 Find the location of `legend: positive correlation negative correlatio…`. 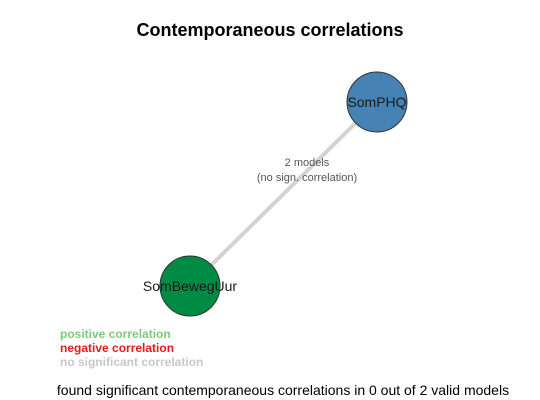

legend: positive correlation negative correlatio… is located at coordinates (131, 348).